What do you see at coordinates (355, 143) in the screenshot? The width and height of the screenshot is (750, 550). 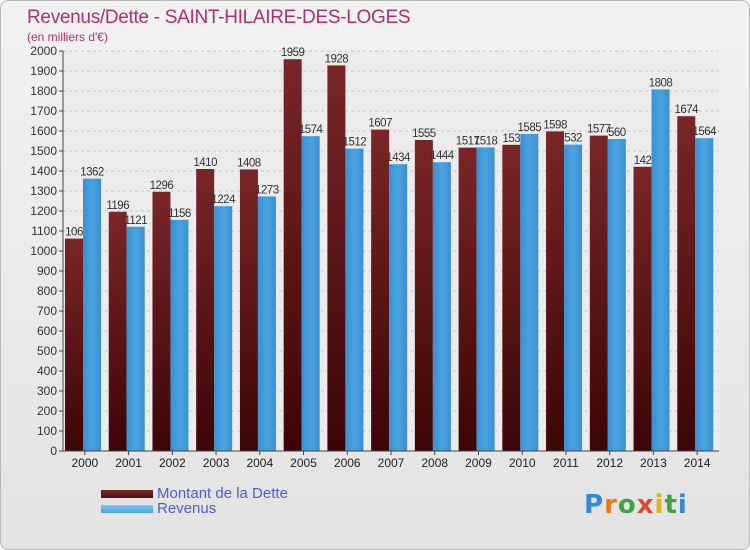 I see `data-label-revenus: 1512` at bounding box center [355, 143].